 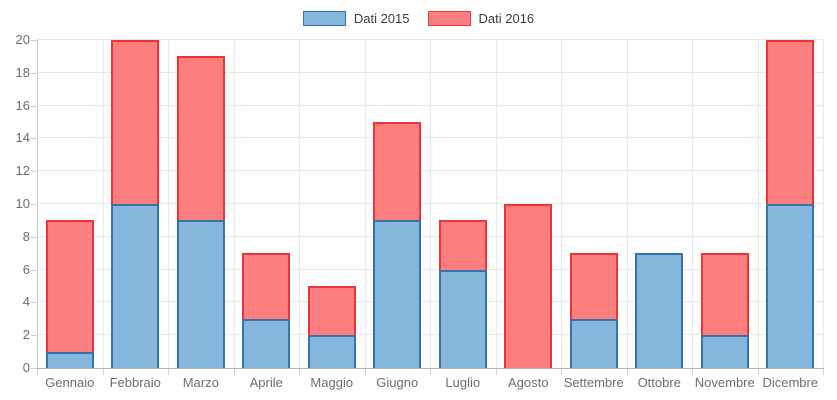 I want to click on x-axis-label-luglio: Luglio, so click(x=463, y=382).